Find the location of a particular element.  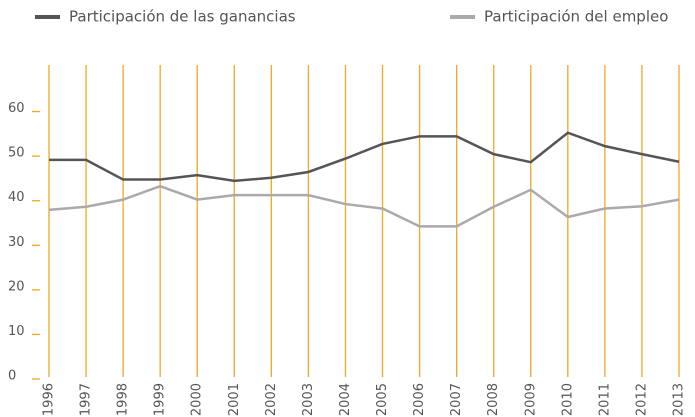

x-tick-label: 2000 is located at coordinates (197, 399).